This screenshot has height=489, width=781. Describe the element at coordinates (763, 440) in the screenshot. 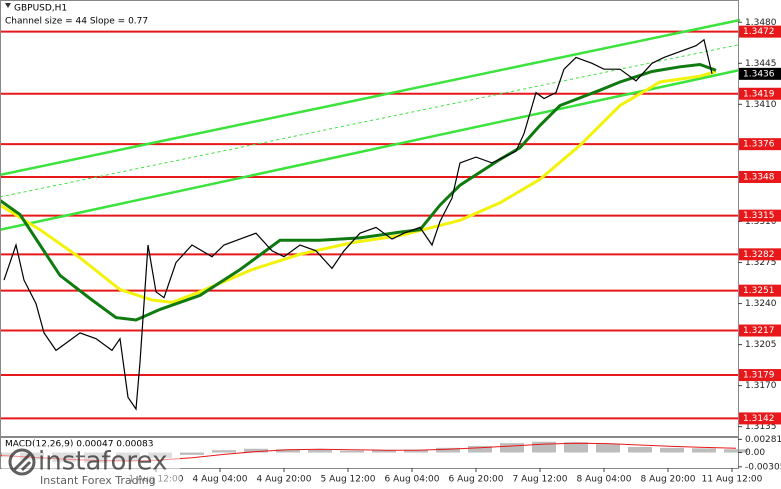

I see `macd-y-tick-label: 0.00281` at that location.